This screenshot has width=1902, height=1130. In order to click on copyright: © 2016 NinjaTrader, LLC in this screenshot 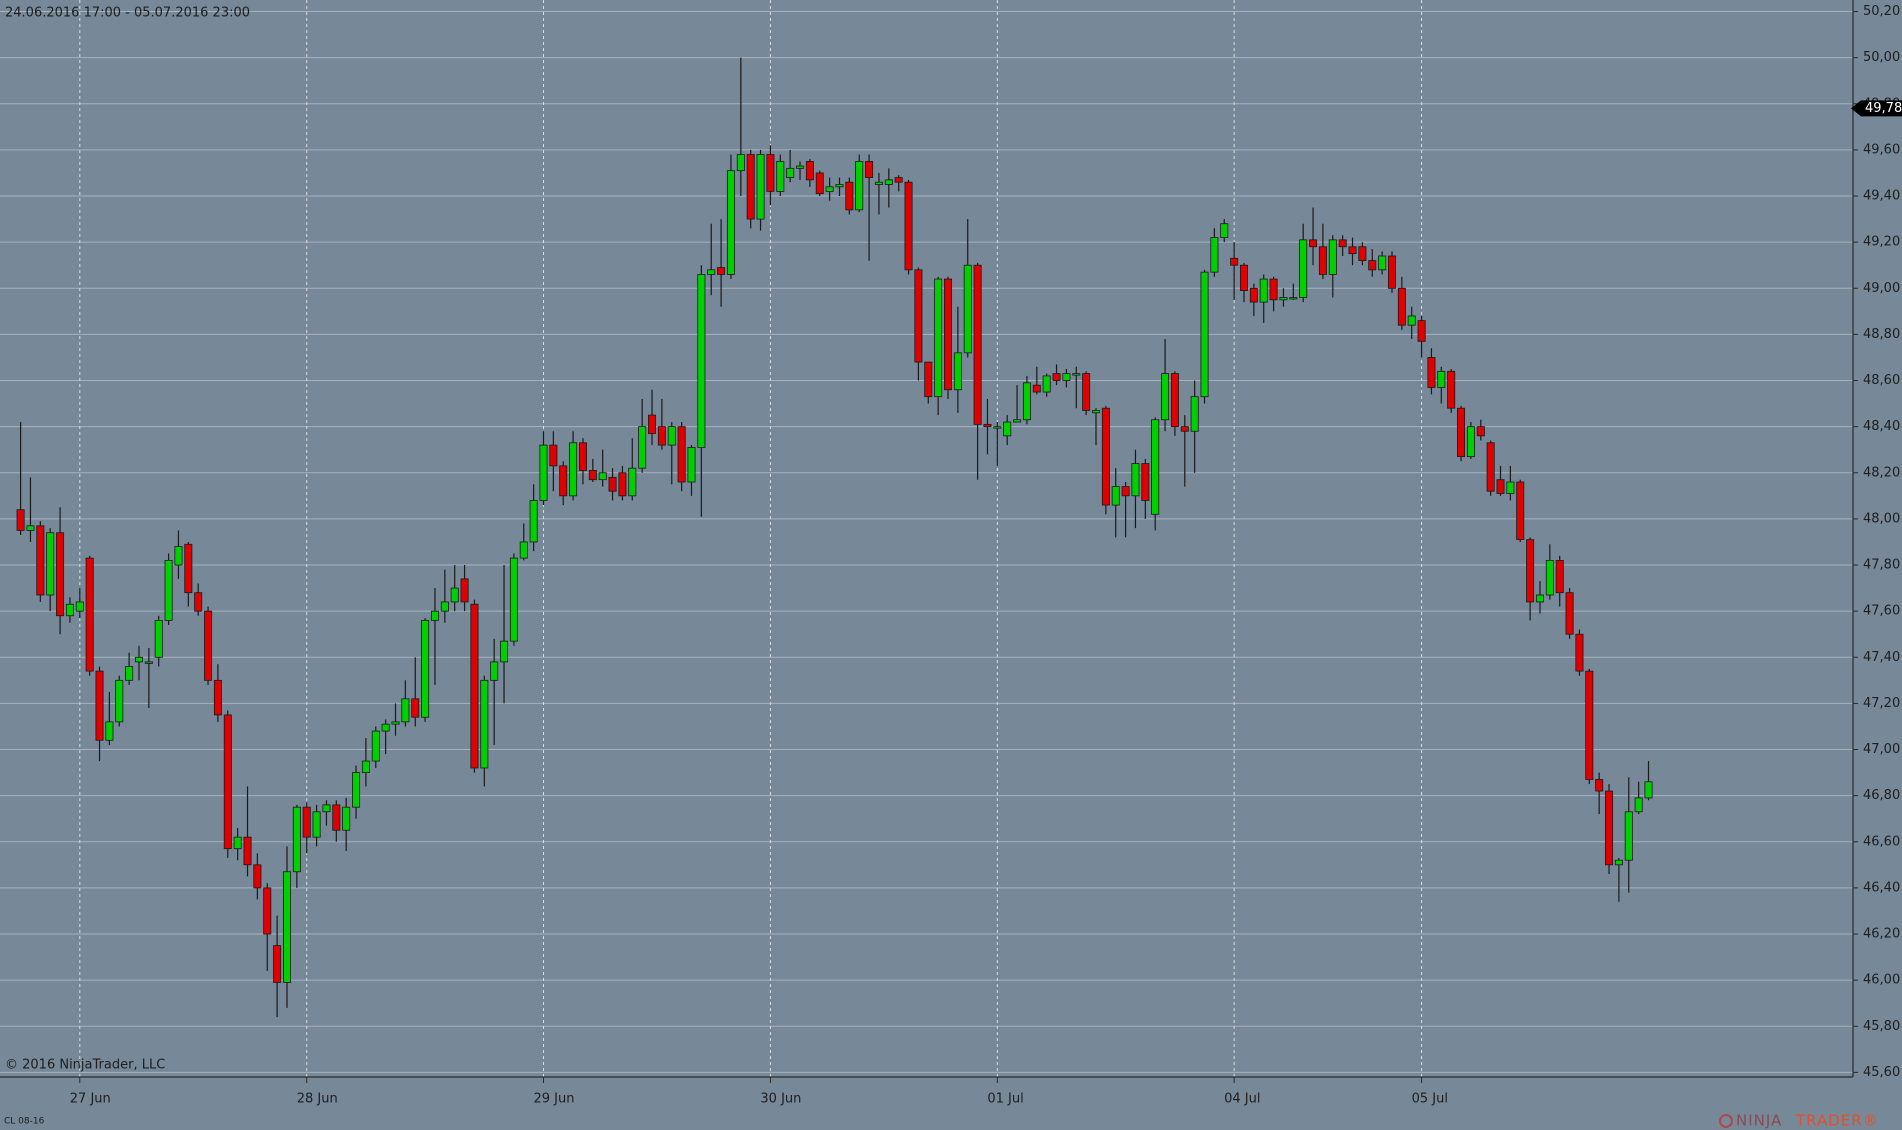, I will do `click(85, 1065)`.